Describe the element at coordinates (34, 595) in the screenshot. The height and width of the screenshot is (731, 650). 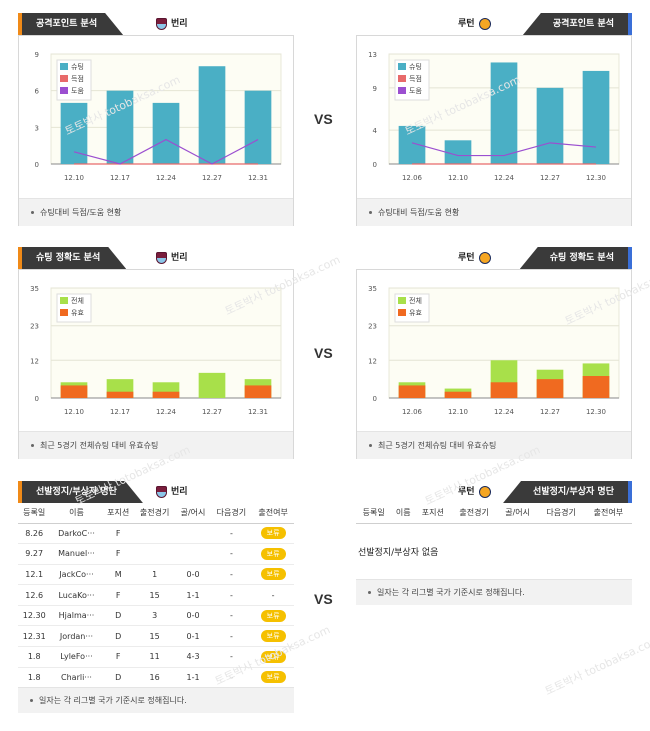
I see `cell-date: 12.6` at that location.